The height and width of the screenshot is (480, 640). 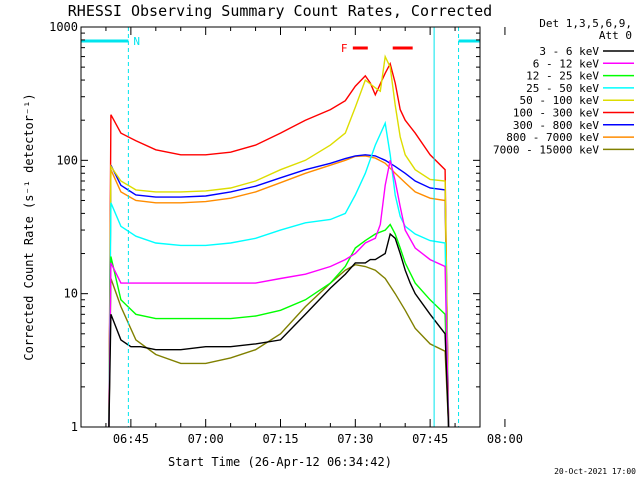 I want to click on legend-header: Det 1,3,5,6,9, Att 0, so click(x=585, y=29).